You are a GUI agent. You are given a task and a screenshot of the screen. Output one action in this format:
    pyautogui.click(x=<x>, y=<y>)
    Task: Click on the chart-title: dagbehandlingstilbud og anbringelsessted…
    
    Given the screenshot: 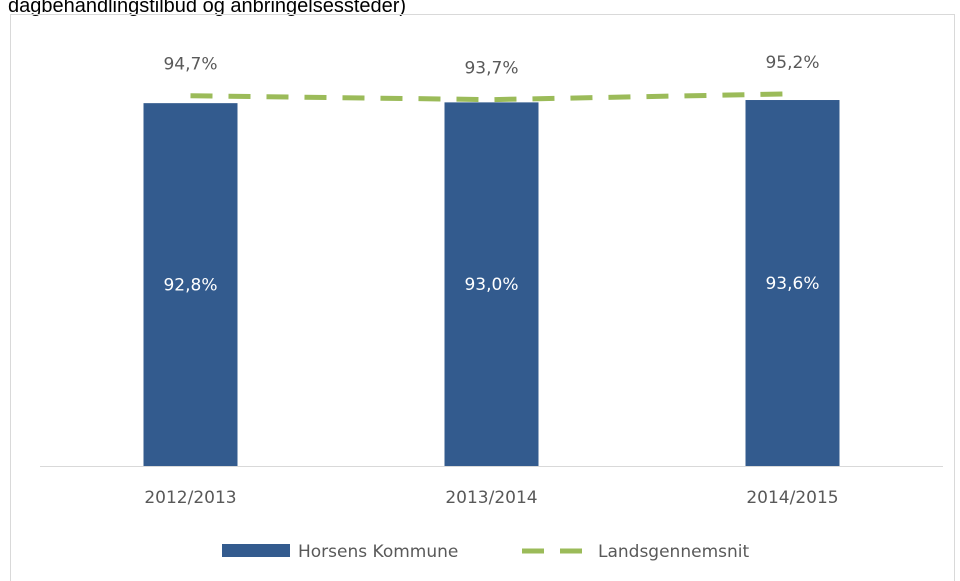 What is the action you would take?
    pyautogui.click(x=207, y=8)
    